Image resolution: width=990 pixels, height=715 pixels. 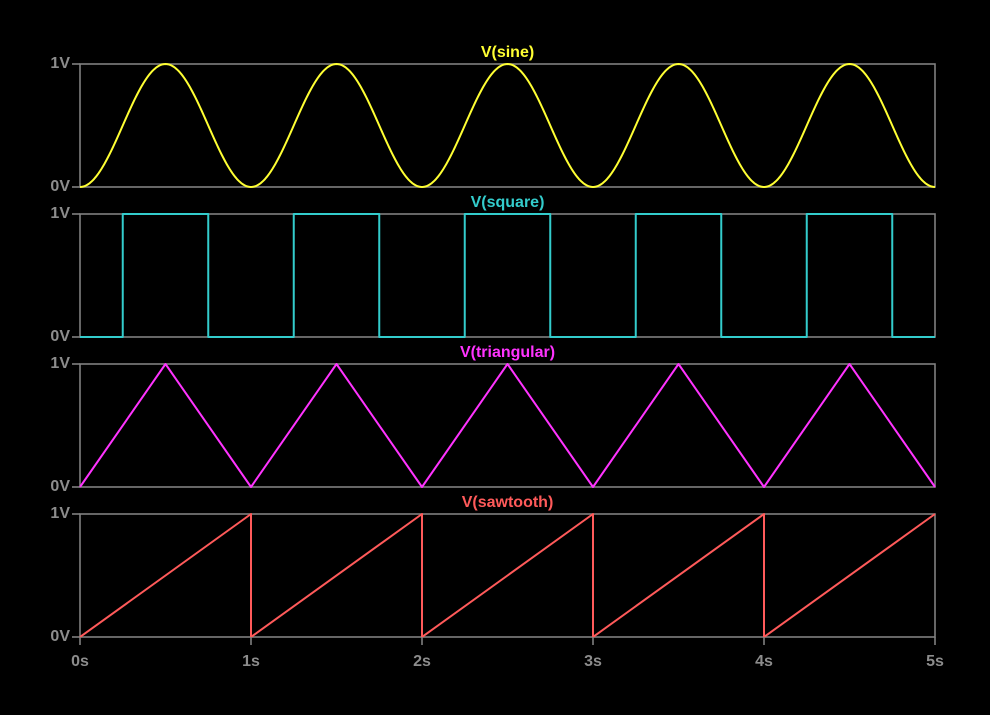 I want to click on x-tick-label: 0s, so click(x=80, y=661).